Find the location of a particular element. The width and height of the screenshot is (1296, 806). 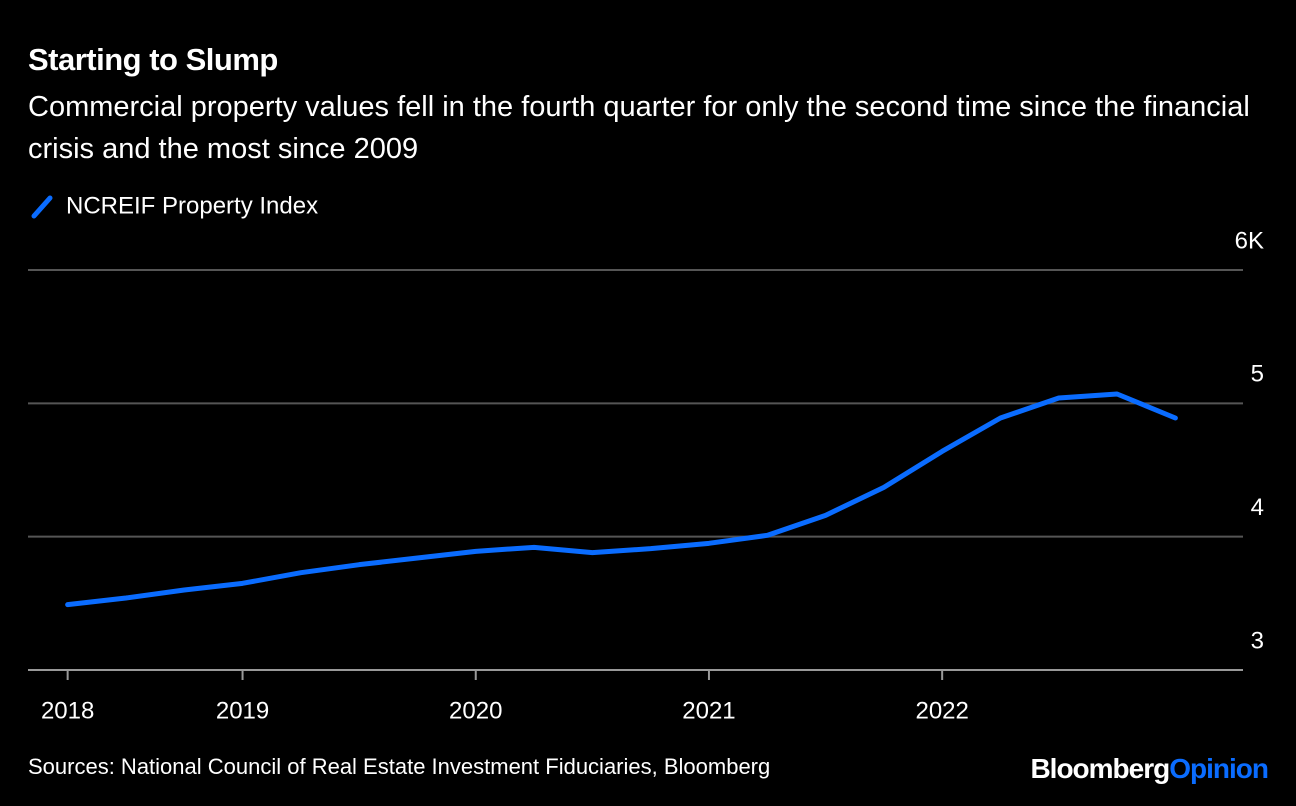

y-tick-label: 6K is located at coordinates (1249, 240).